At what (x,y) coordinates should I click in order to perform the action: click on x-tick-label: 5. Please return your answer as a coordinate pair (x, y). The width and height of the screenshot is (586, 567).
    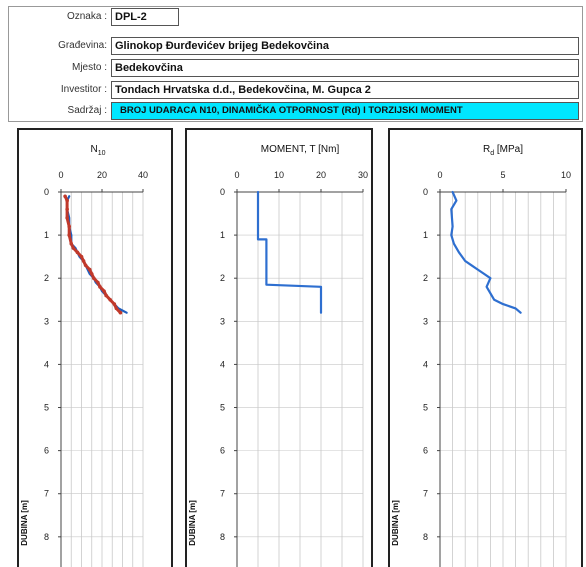
    Looking at the image, I should click on (502, 175).